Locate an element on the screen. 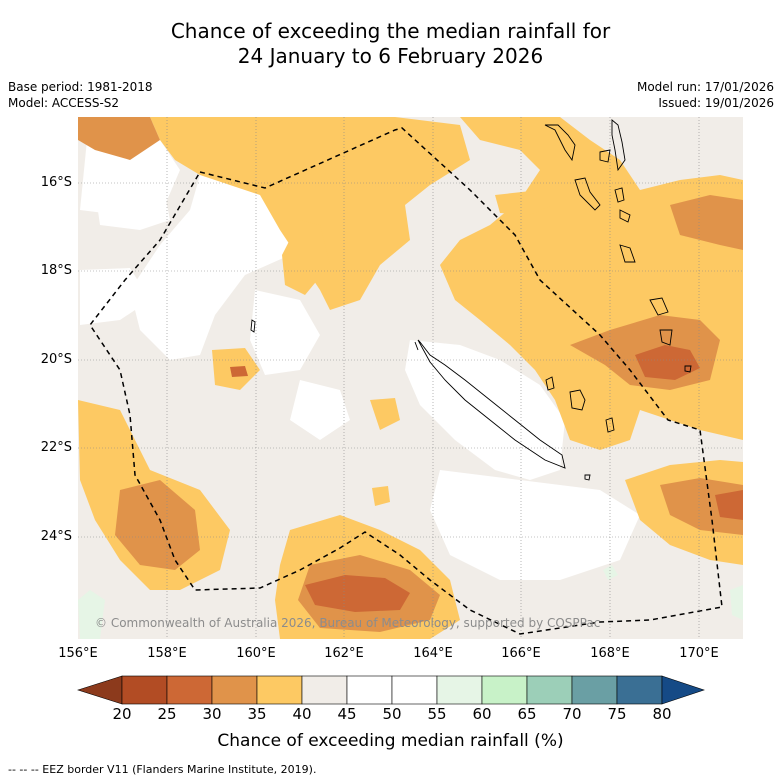  vanuatu-aneityum is located at coordinates (666, 337).